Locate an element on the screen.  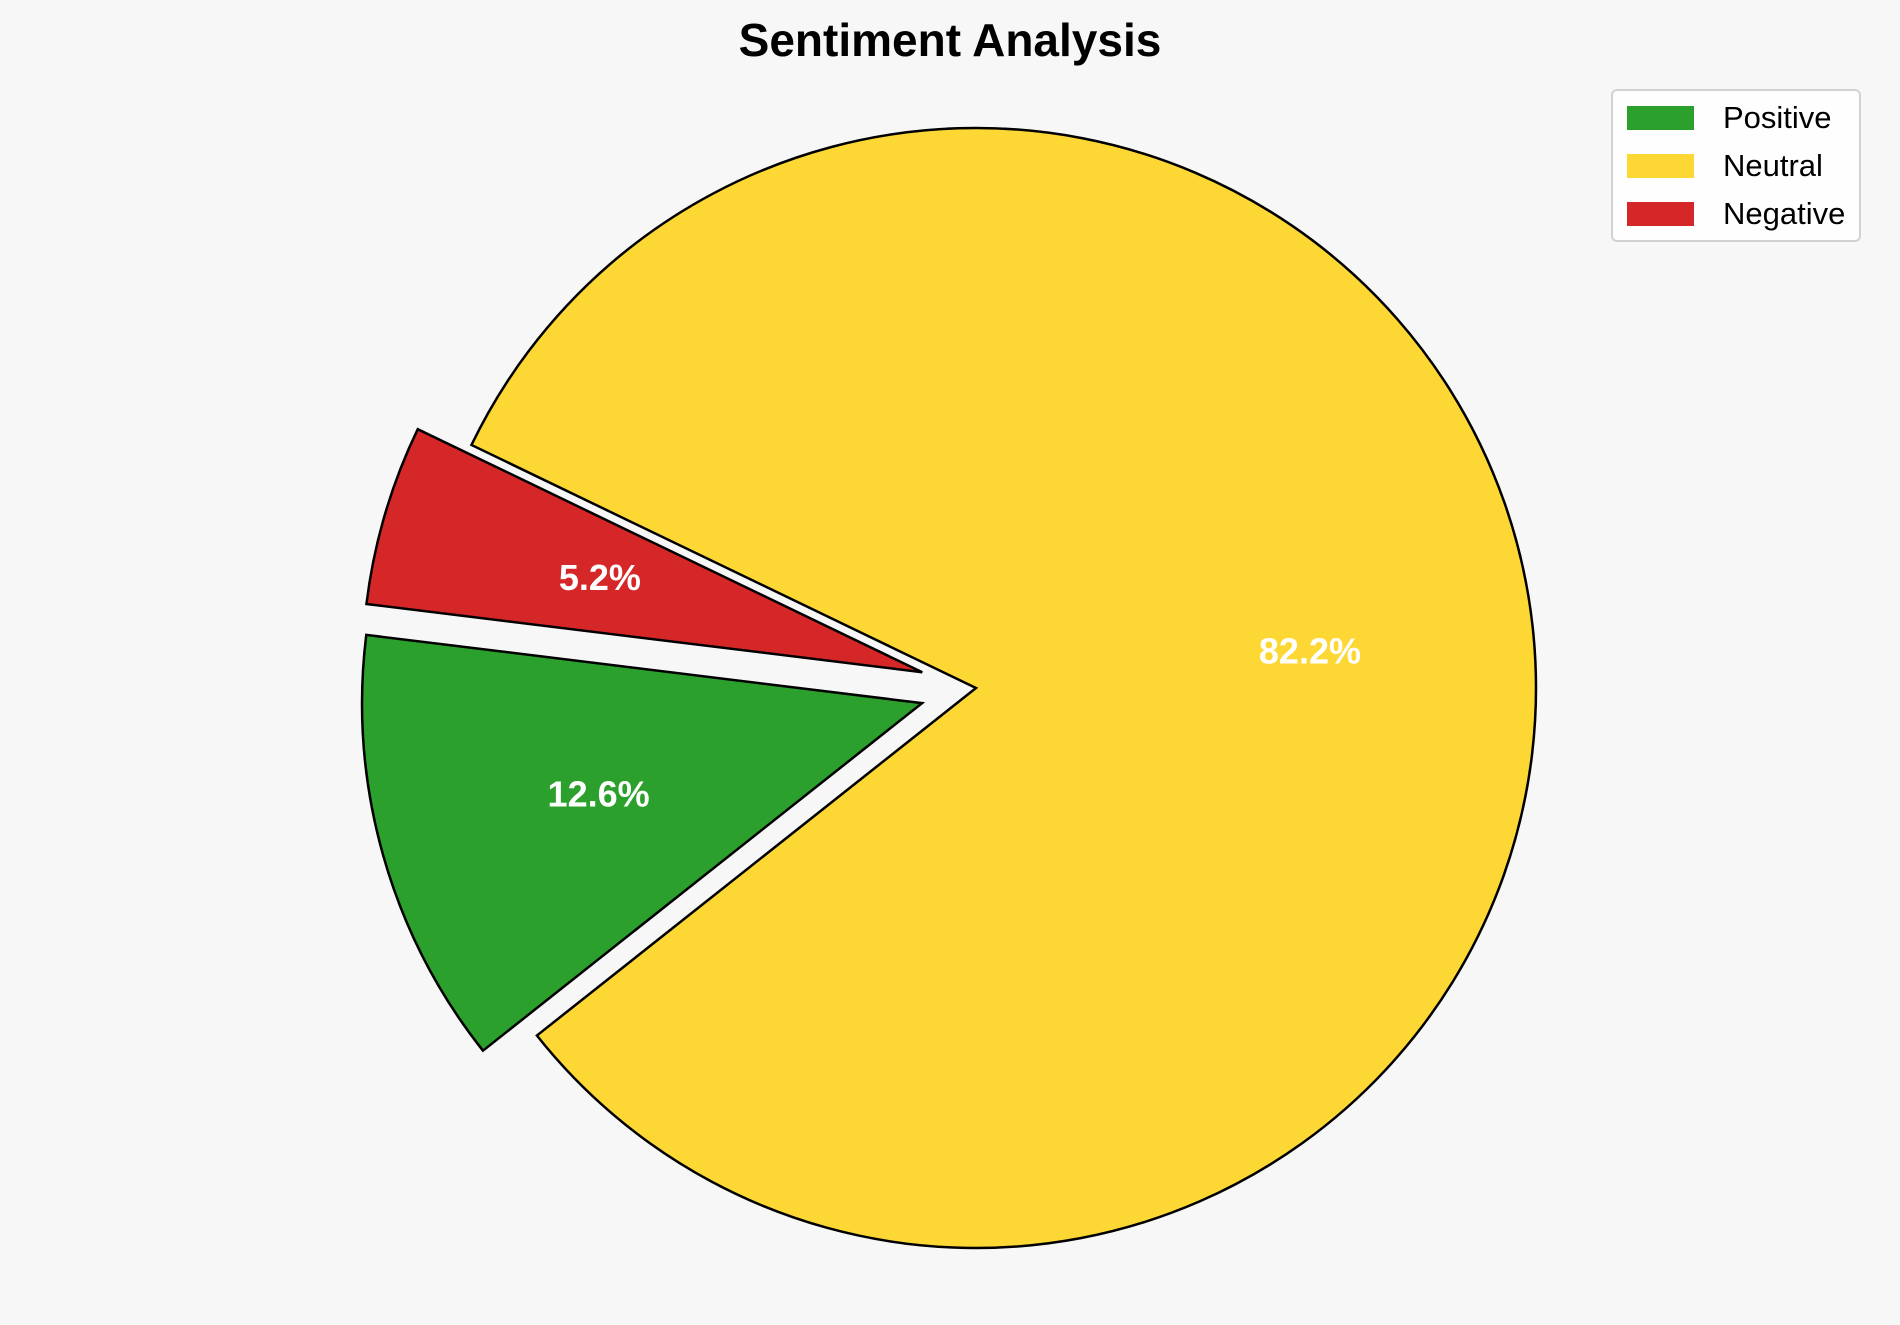
legend-swatch-neutral is located at coordinates (1660, 166).